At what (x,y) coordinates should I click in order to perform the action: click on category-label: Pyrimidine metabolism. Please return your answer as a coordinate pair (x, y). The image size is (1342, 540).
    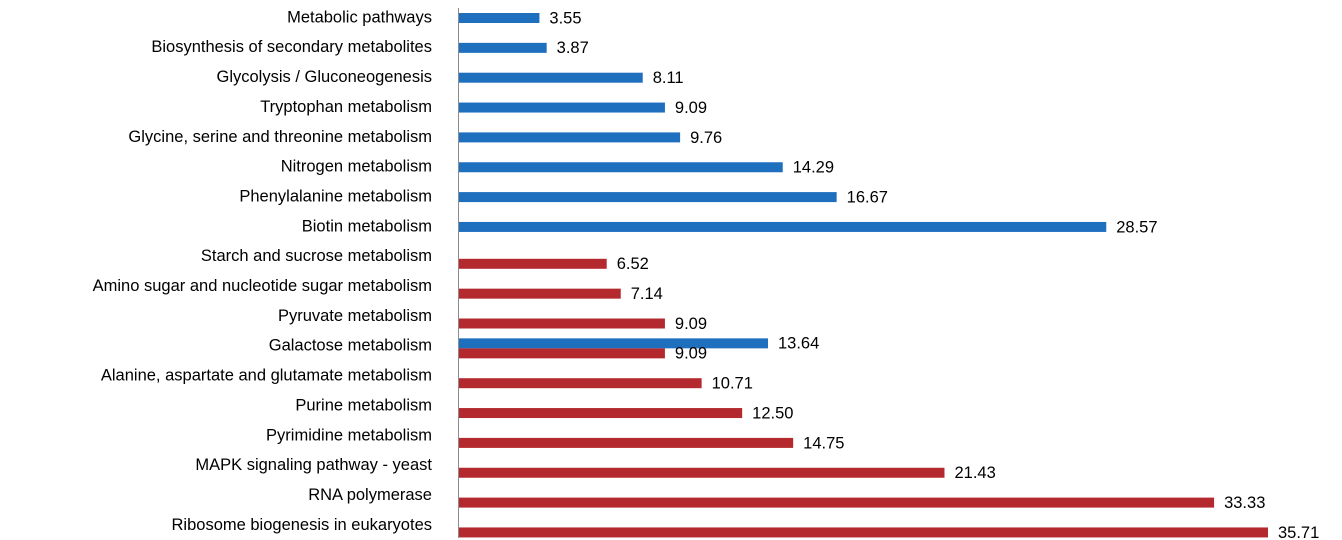
    Looking at the image, I should click on (349, 435).